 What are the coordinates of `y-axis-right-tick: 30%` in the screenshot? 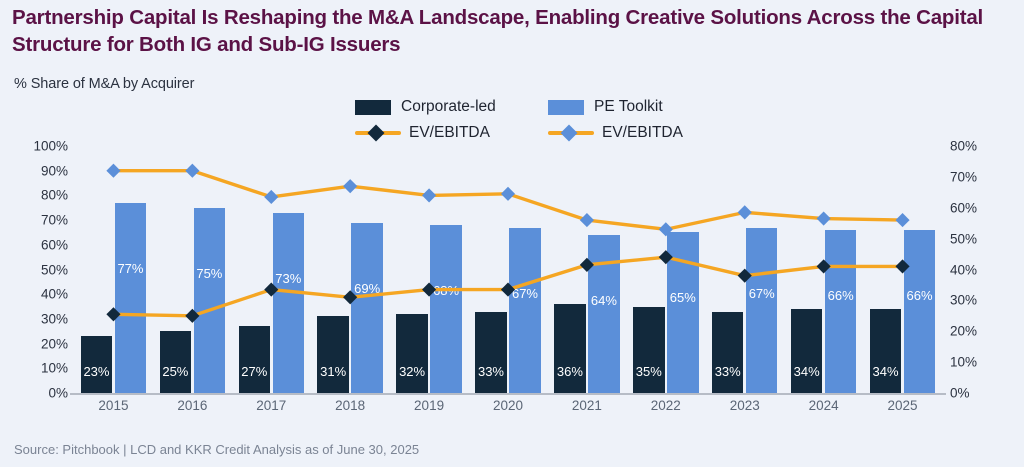 It's located at (964, 300).